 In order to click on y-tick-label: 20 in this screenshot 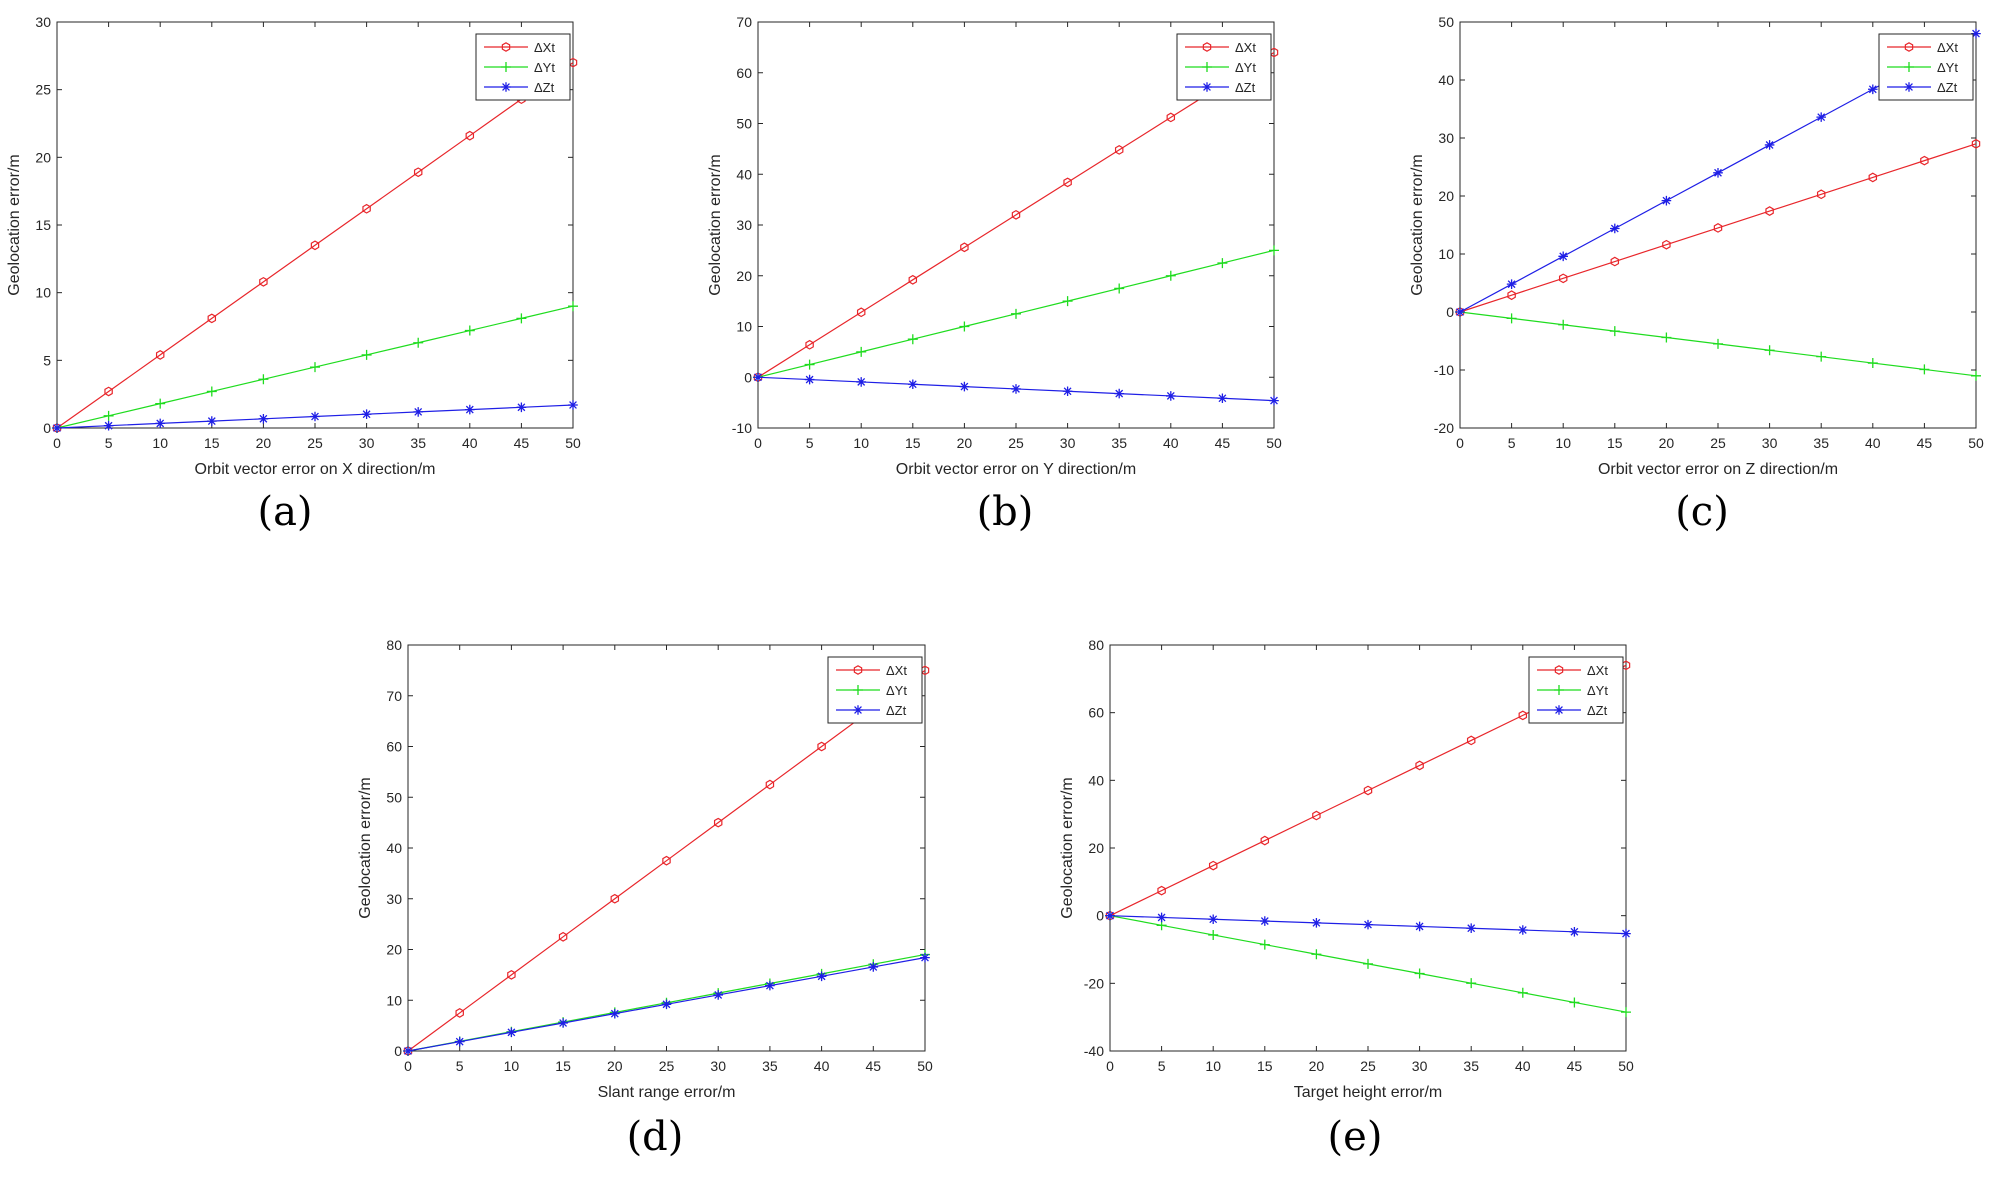, I will do `click(1446, 196)`.